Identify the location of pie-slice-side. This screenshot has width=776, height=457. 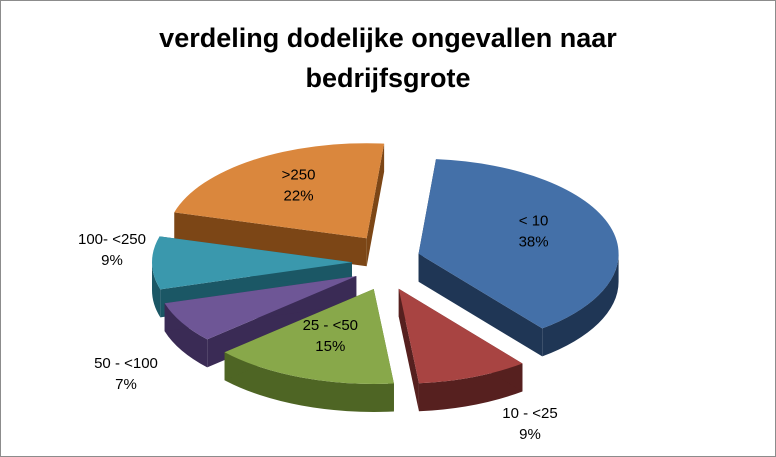
(279, 205).